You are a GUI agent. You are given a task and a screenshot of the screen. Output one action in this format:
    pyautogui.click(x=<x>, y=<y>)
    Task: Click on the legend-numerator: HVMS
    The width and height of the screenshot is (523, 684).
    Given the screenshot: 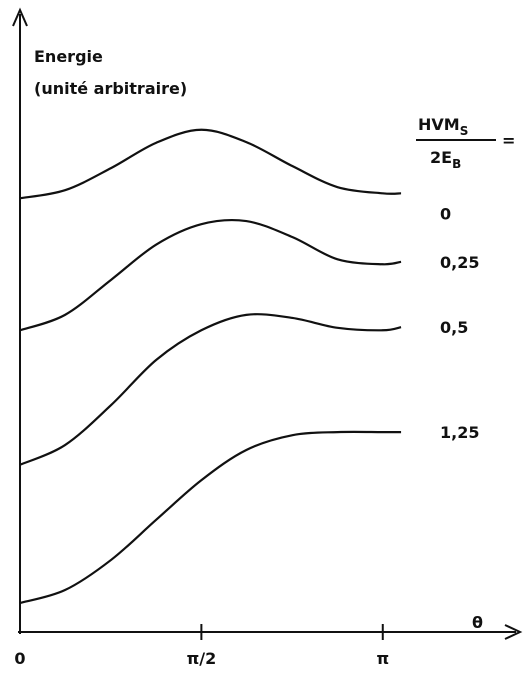 What is the action you would take?
    pyautogui.click(x=443, y=126)
    